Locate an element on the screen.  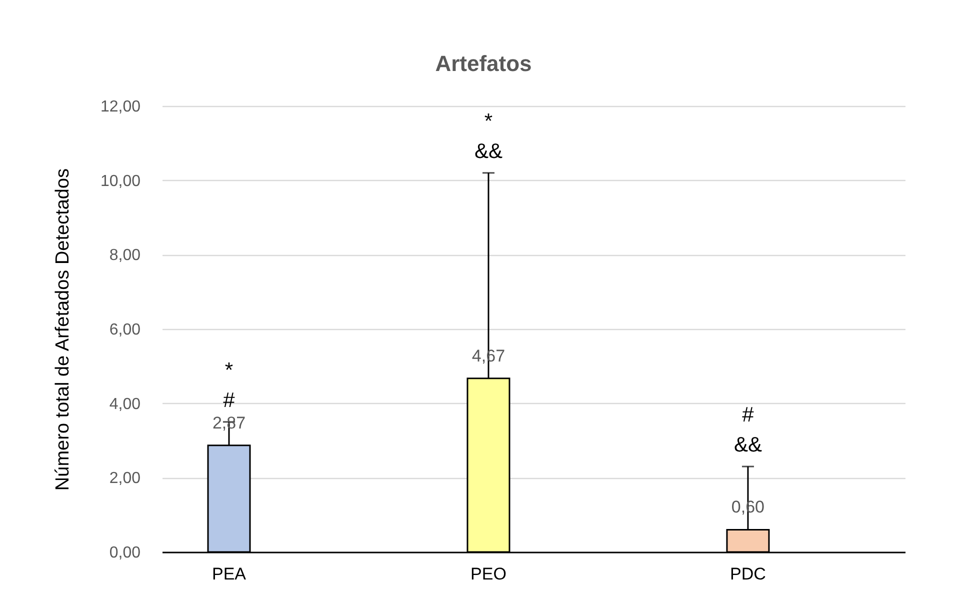
y-tick-label: 0,00 is located at coordinates (125, 553).